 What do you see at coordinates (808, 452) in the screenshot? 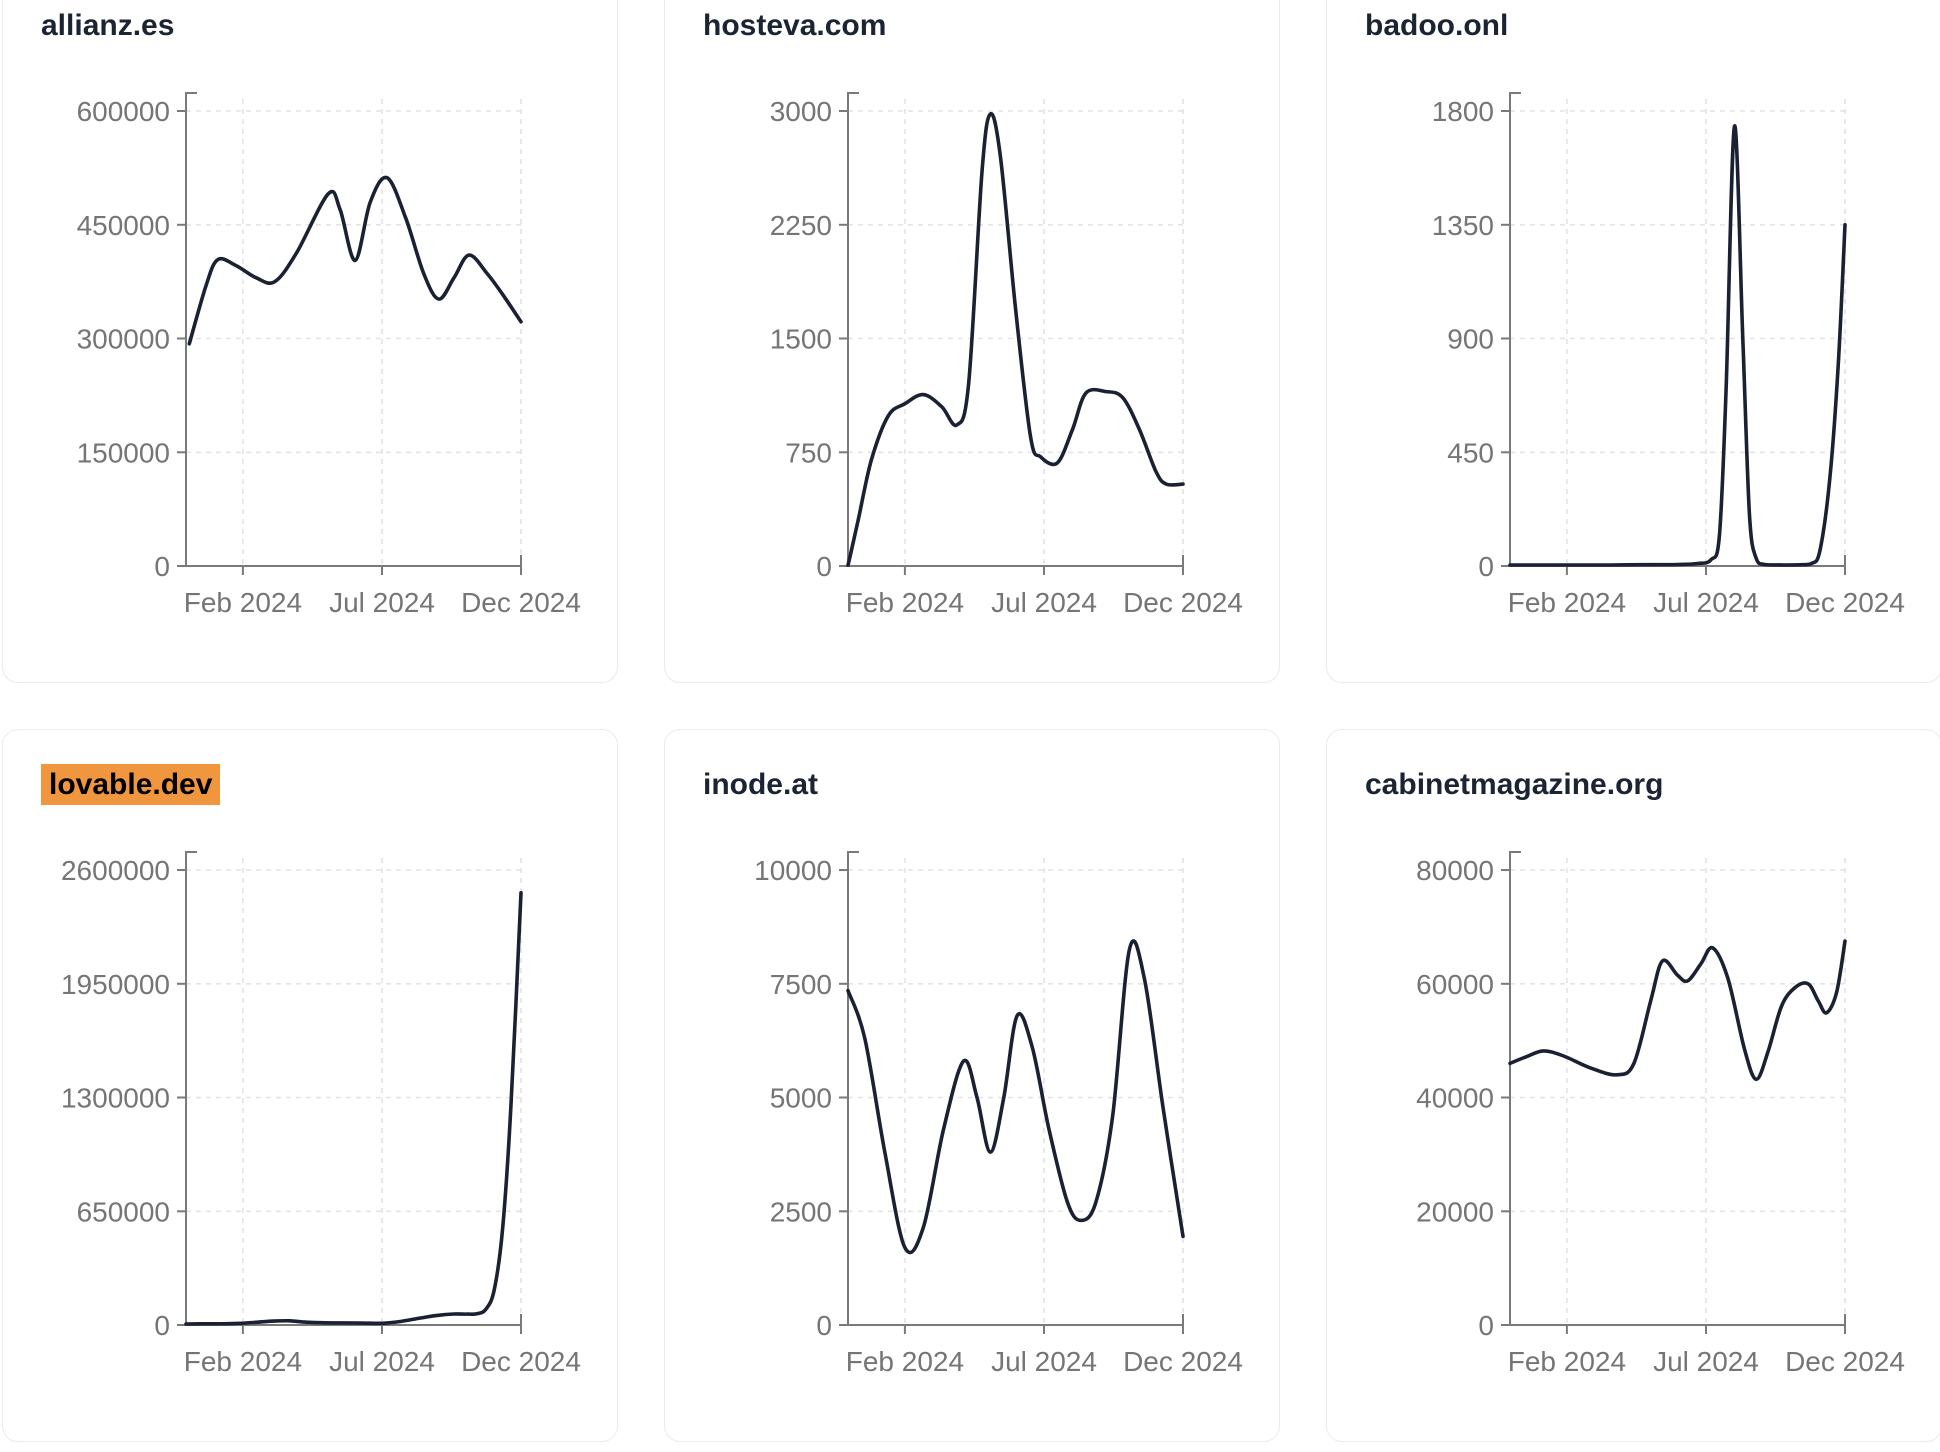
I see `svg-text: 750` at bounding box center [808, 452].